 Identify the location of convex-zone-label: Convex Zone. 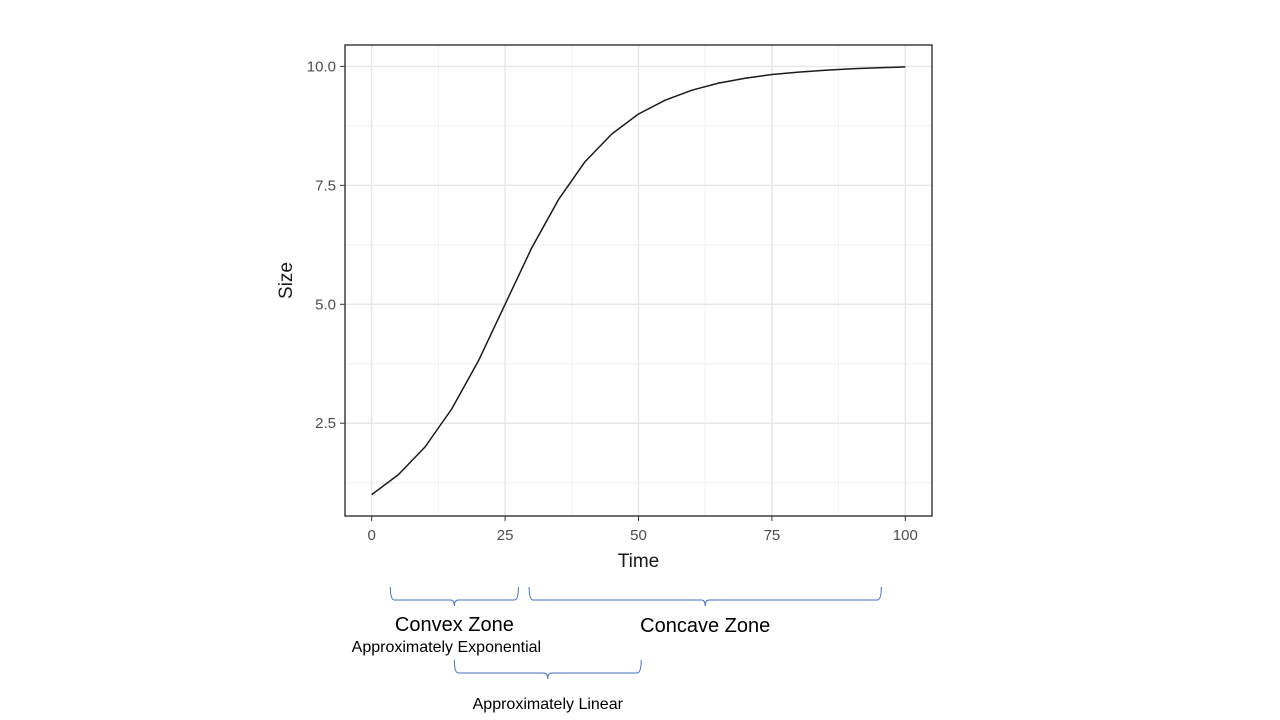
(454, 625).